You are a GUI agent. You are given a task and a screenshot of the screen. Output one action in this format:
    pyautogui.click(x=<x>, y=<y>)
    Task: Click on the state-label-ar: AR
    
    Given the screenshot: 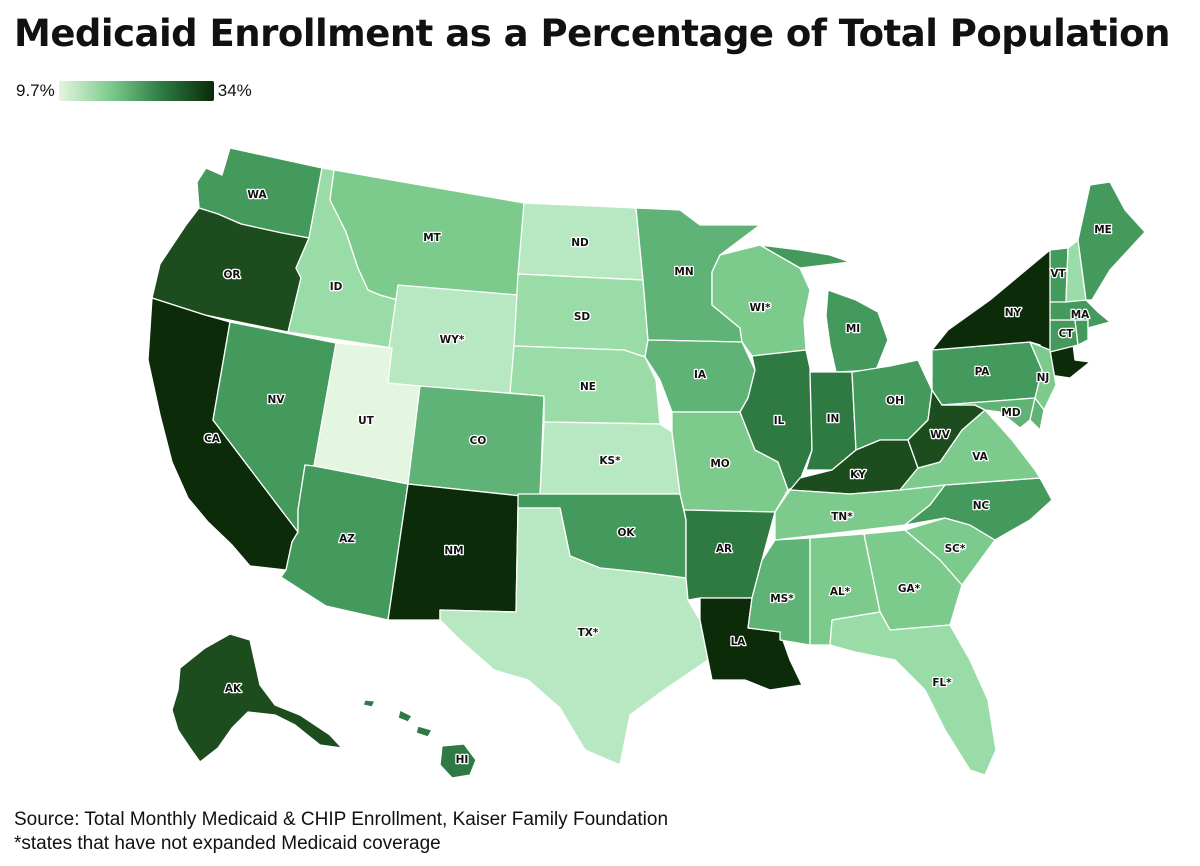 What is the action you would take?
    pyautogui.click(x=724, y=549)
    